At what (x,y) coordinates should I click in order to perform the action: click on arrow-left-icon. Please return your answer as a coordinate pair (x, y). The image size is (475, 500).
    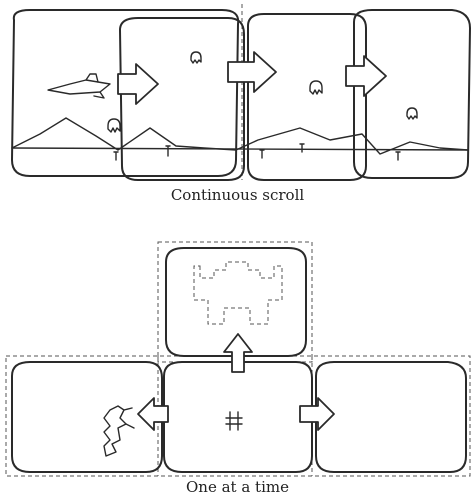
    Looking at the image, I should click on (153, 414).